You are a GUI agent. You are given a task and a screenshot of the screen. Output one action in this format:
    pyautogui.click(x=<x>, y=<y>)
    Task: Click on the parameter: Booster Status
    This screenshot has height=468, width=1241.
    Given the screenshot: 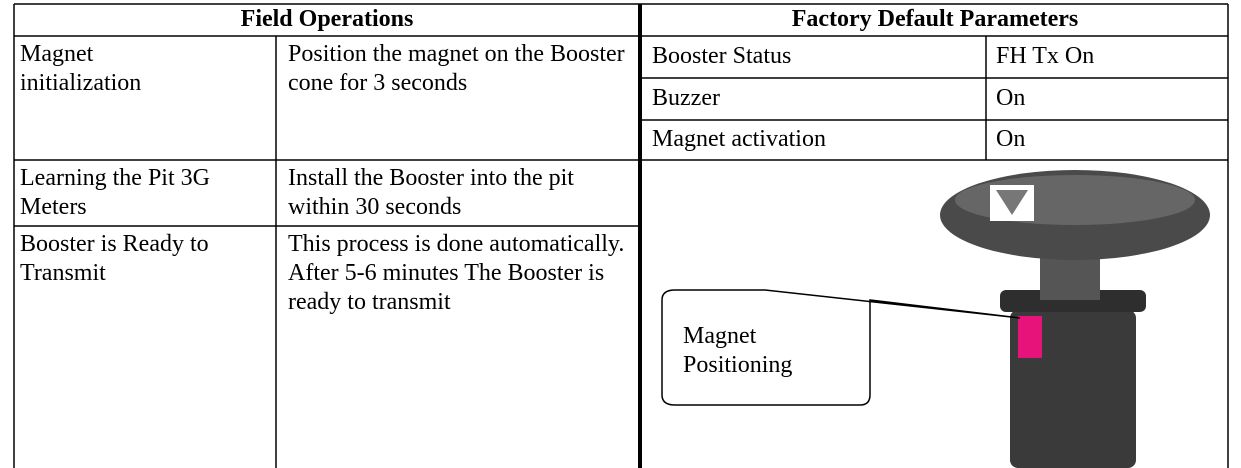 What is the action you would take?
    pyautogui.click(x=722, y=56)
    